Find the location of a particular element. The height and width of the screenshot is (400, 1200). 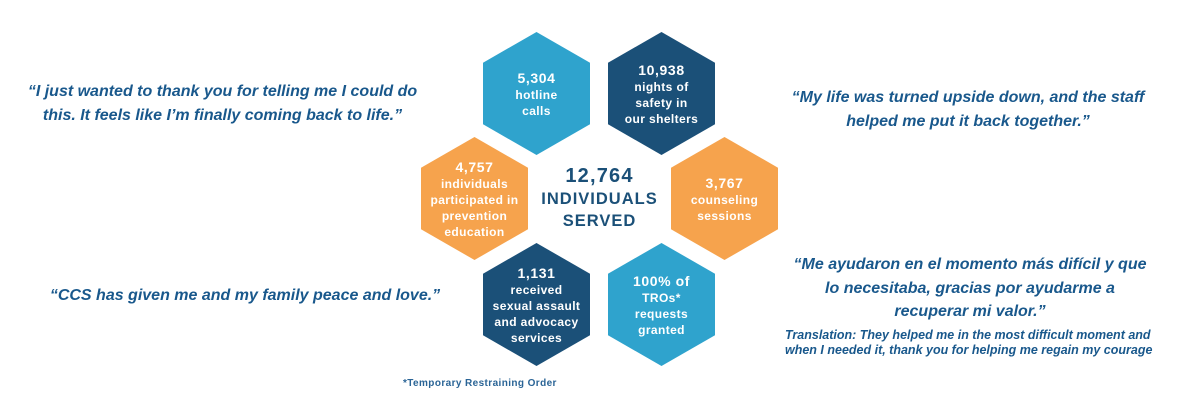

text-line: helped me put it back together.” is located at coordinates (968, 121).